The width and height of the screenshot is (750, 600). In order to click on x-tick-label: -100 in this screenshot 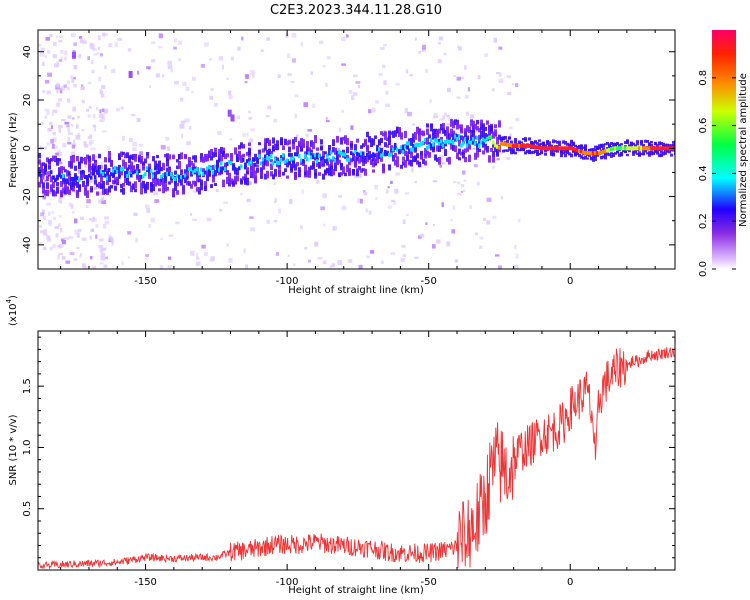, I will do `click(287, 281)`.